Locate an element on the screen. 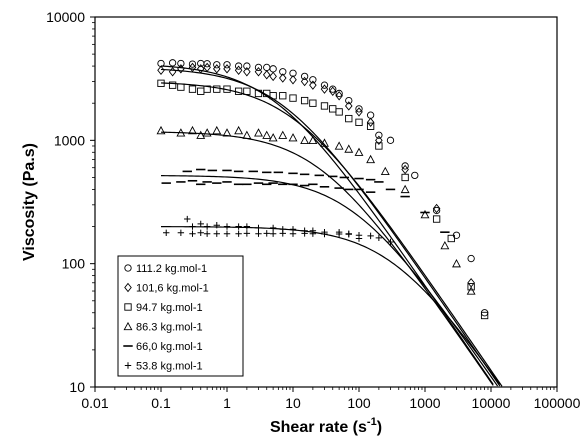 The height and width of the screenshot is (441, 582). legend-label-5: 66,0 kg.mol-1 is located at coordinates (169, 347).